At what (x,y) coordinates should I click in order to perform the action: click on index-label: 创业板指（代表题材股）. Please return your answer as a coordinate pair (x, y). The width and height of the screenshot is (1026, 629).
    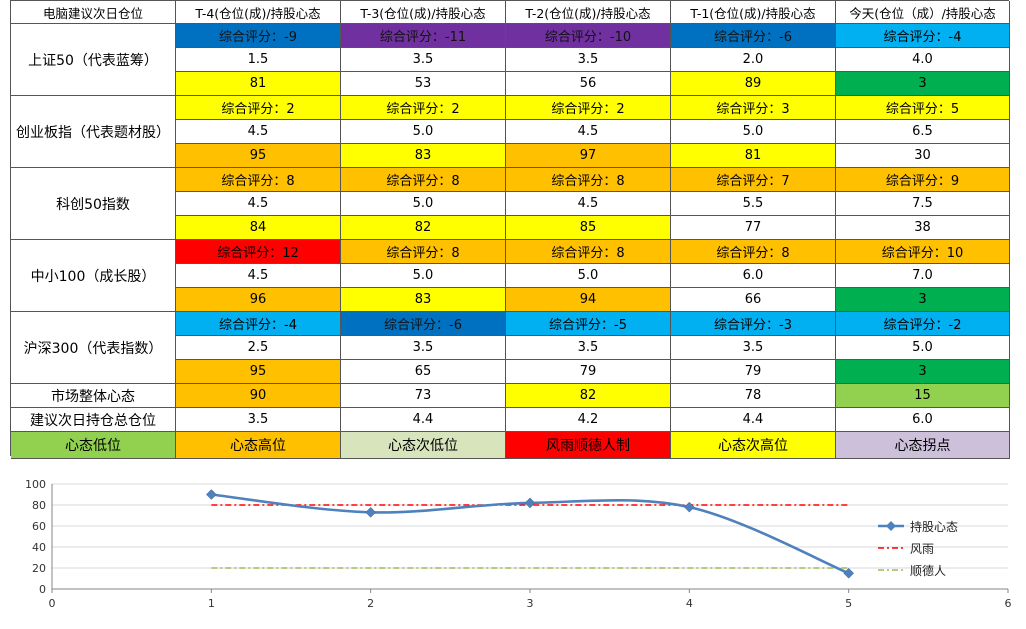
    Looking at the image, I should click on (93, 132).